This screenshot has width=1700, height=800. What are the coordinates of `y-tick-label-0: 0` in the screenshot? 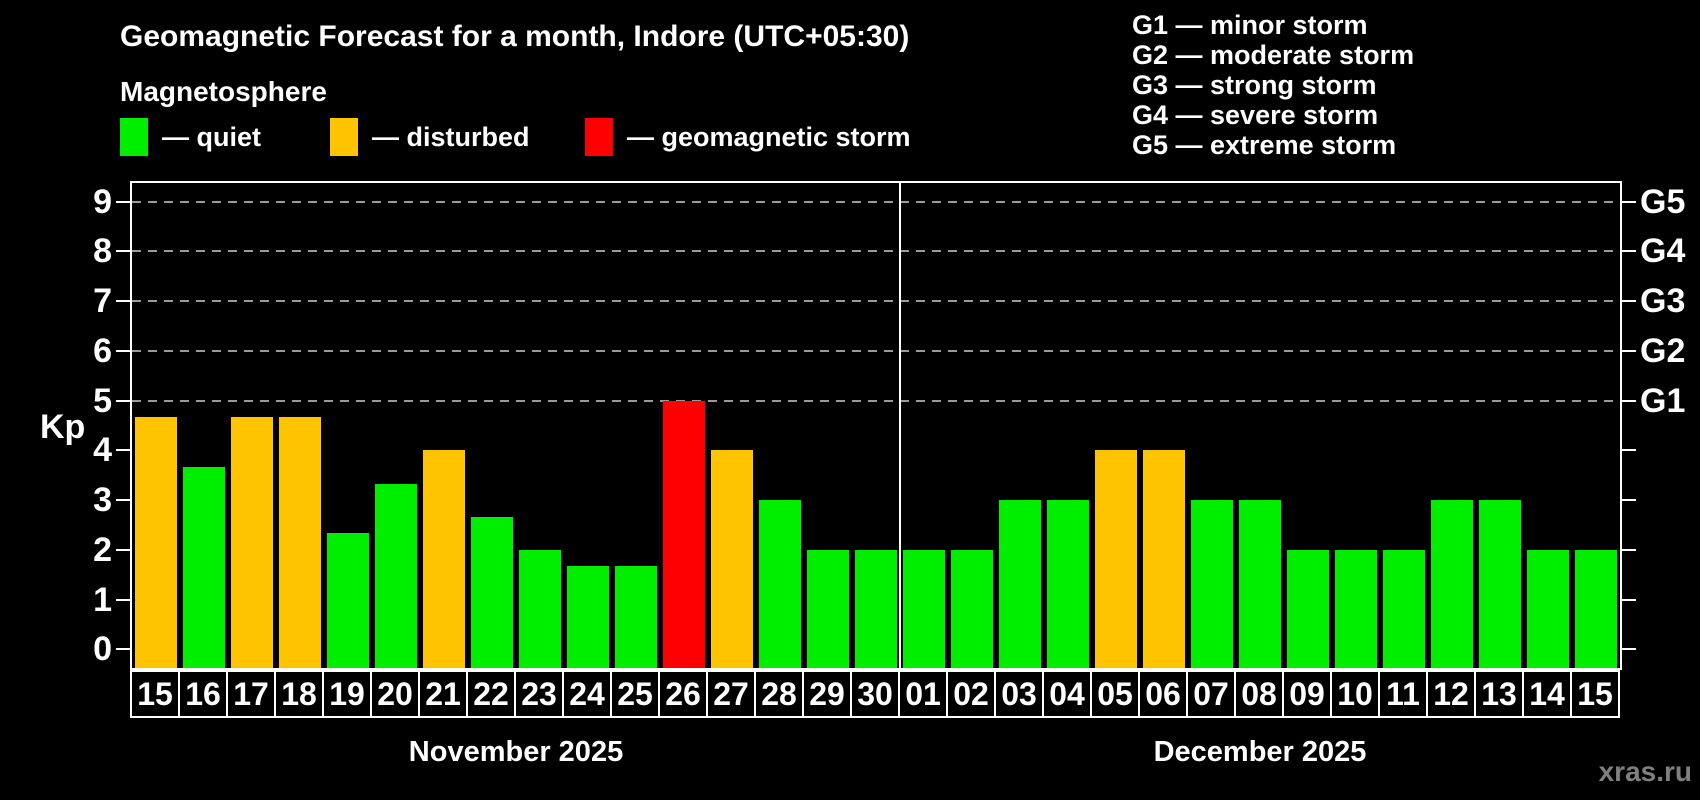 It's located at (102, 649).